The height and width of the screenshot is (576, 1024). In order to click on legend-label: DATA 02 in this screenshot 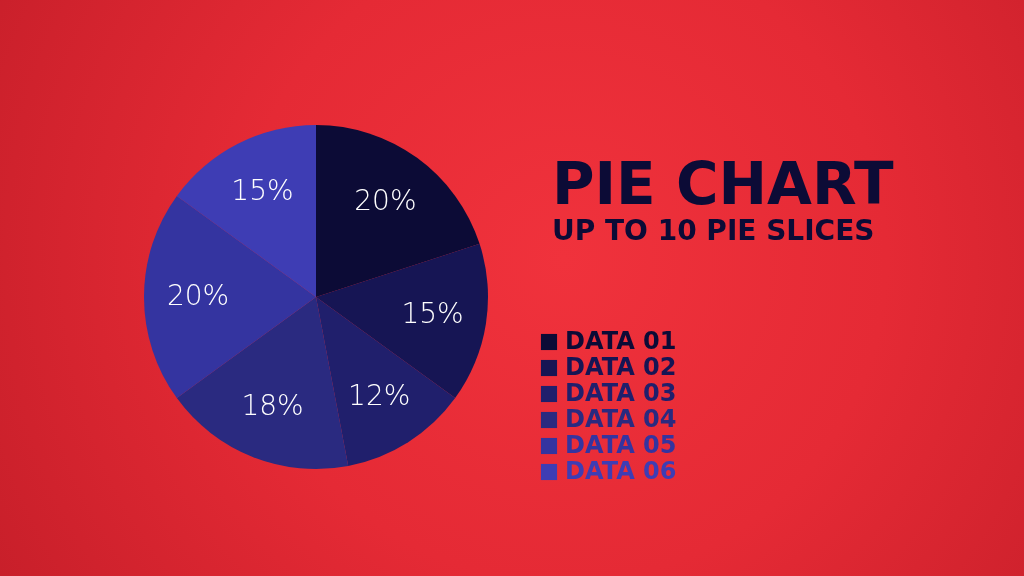, I will do `click(621, 367)`.